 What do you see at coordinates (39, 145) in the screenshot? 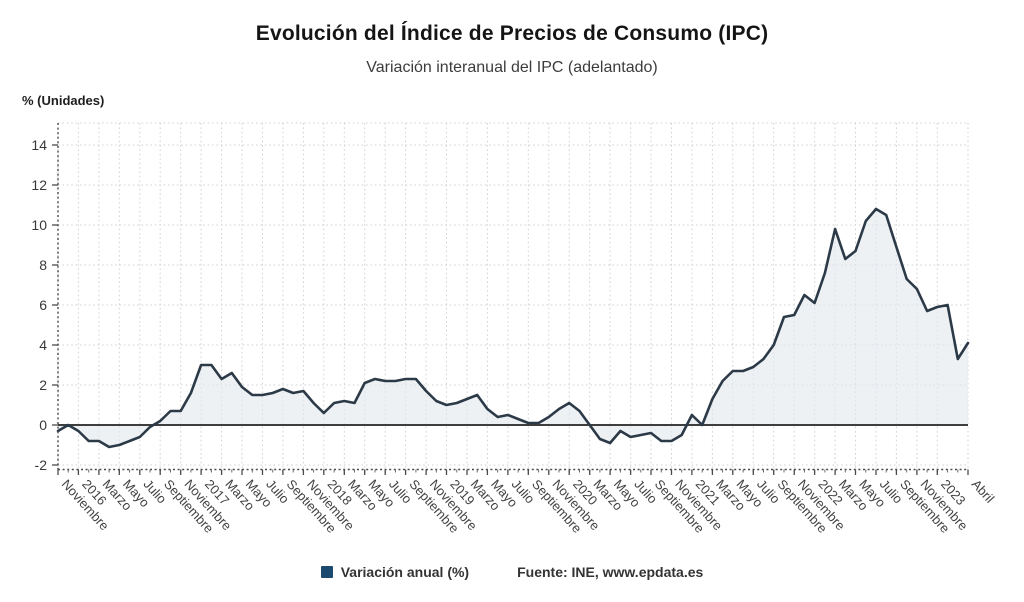
I see `y-tick-label: 14` at bounding box center [39, 145].